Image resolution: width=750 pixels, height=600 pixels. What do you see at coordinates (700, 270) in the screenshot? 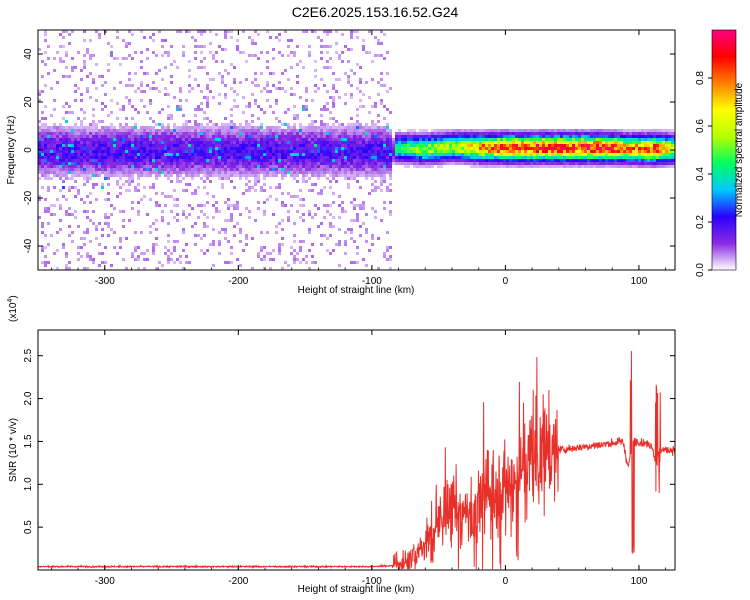
I see `colorbar-tick-label: 0.0` at bounding box center [700, 270].